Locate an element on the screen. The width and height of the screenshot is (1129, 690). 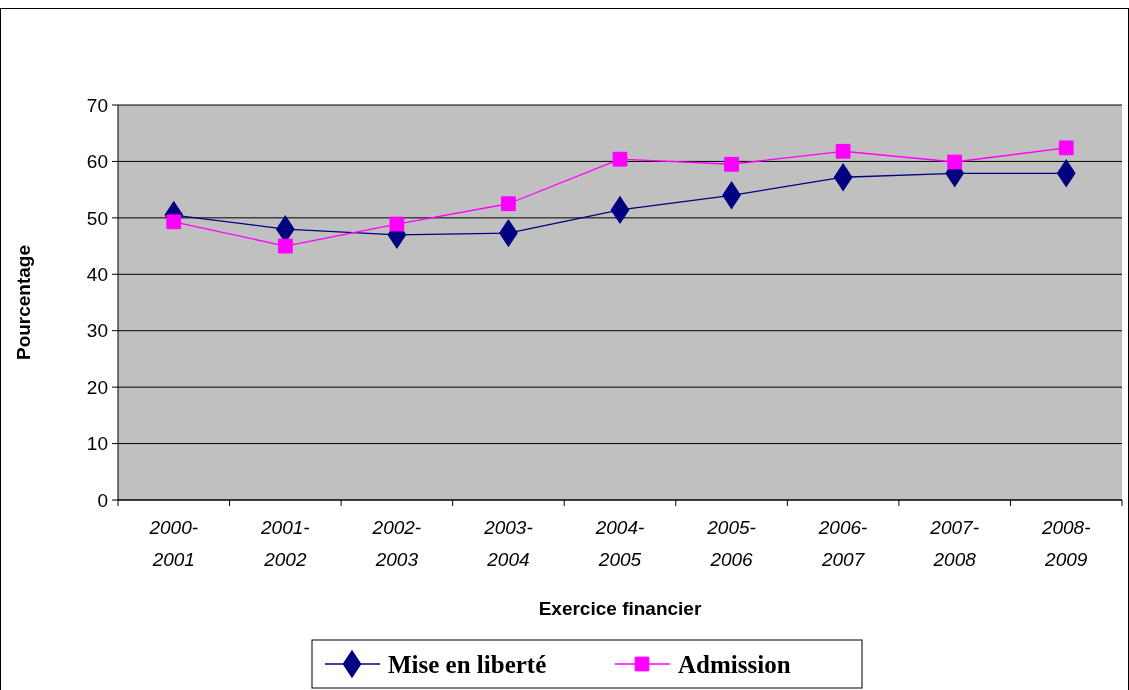
x-tick-label: 2002-2003 is located at coordinates (396, 543).